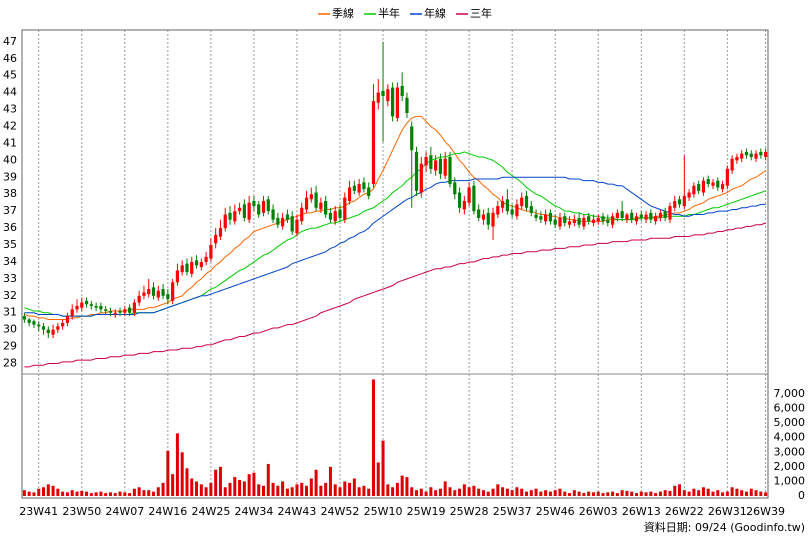 The image size is (808, 540). I want to click on y-tick-label: 47, so click(10, 41).